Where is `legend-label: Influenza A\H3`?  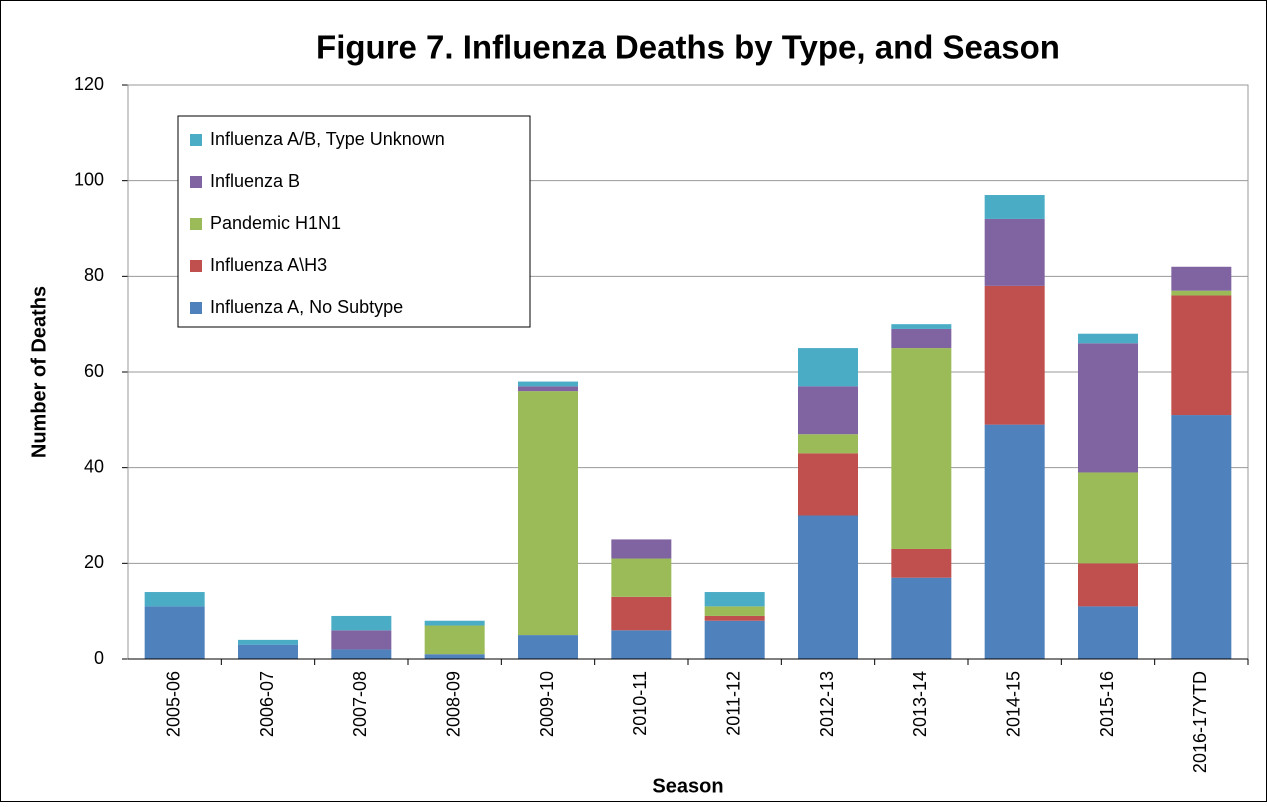
legend-label: Influenza A\H3 is located at coordinates (268, 265).